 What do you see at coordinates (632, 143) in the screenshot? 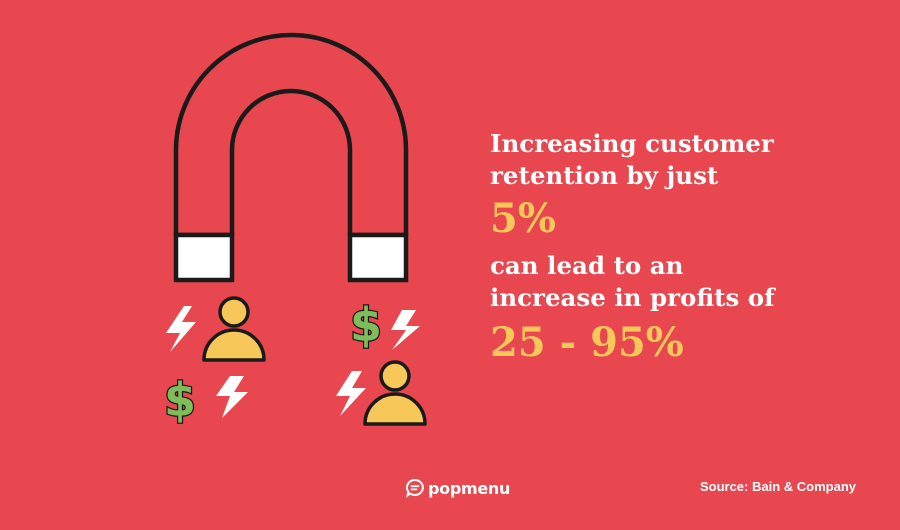
I see `headline-line-1: Increasing customer` at bounding box center [632, 143].